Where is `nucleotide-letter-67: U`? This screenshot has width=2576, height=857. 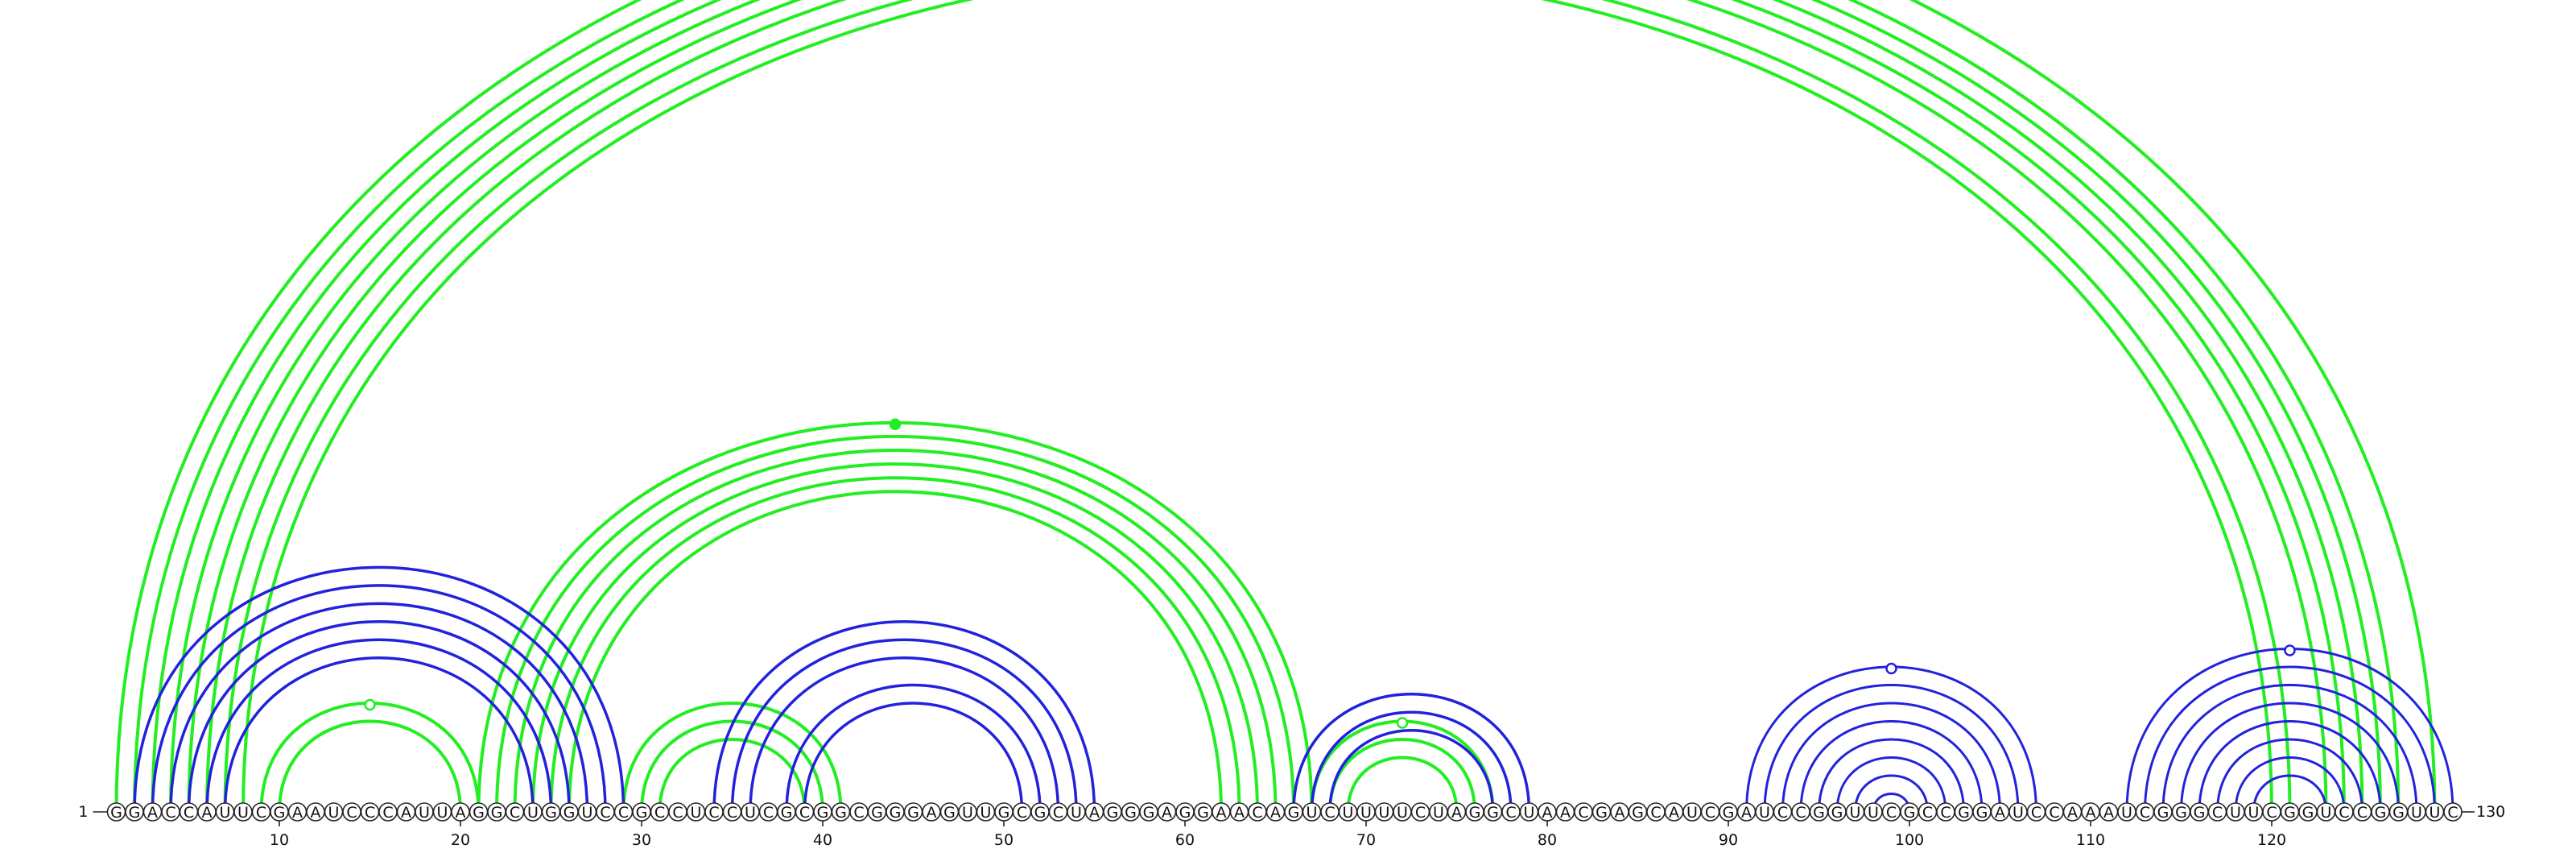
nucleotide-letter-67: U is located at coordinates (1312, 813).